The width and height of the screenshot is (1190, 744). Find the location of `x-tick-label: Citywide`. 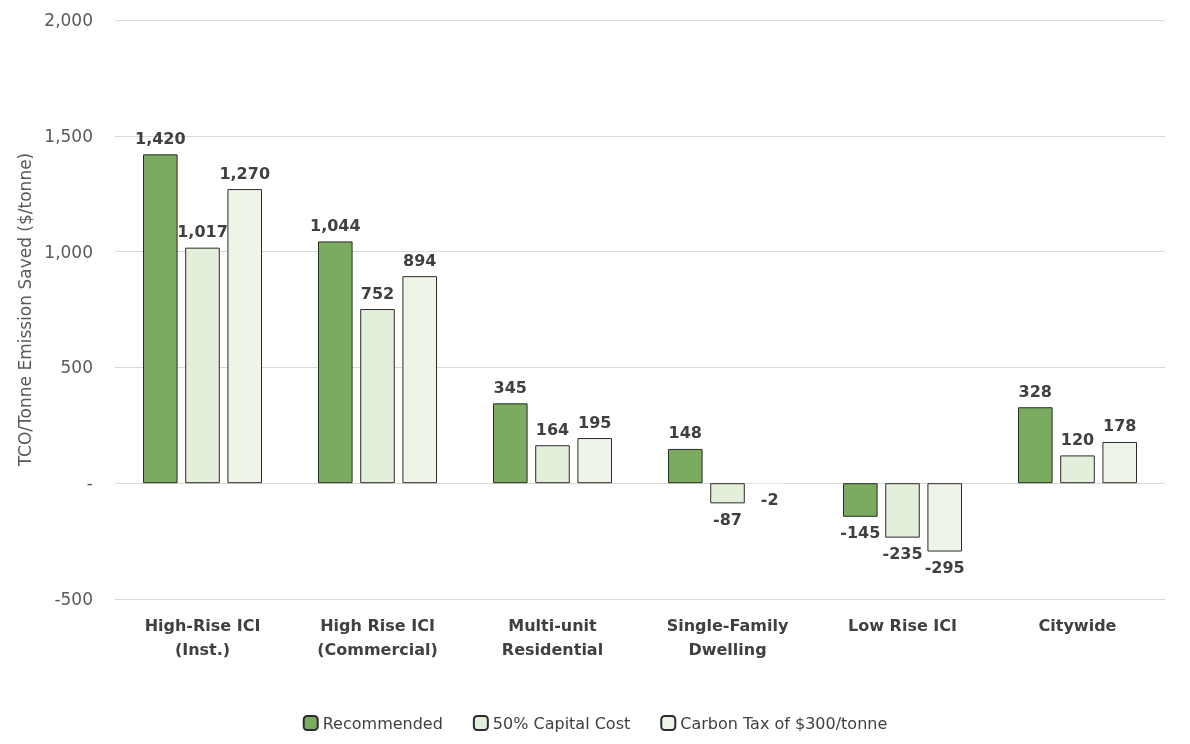

x-tick-label: Citywide is located at coordinates (1077, 625).